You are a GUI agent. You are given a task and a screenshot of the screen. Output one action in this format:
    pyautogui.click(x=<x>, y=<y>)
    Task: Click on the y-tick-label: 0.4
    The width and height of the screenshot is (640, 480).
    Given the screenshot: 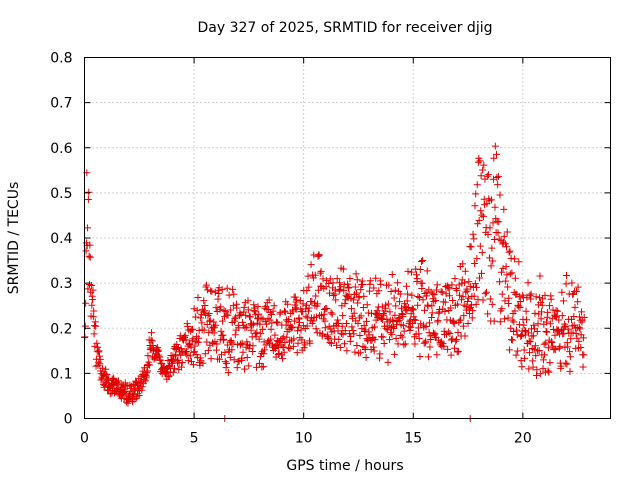 What is the action you would take?
    pyautogui.click(x=61, y=239)
    